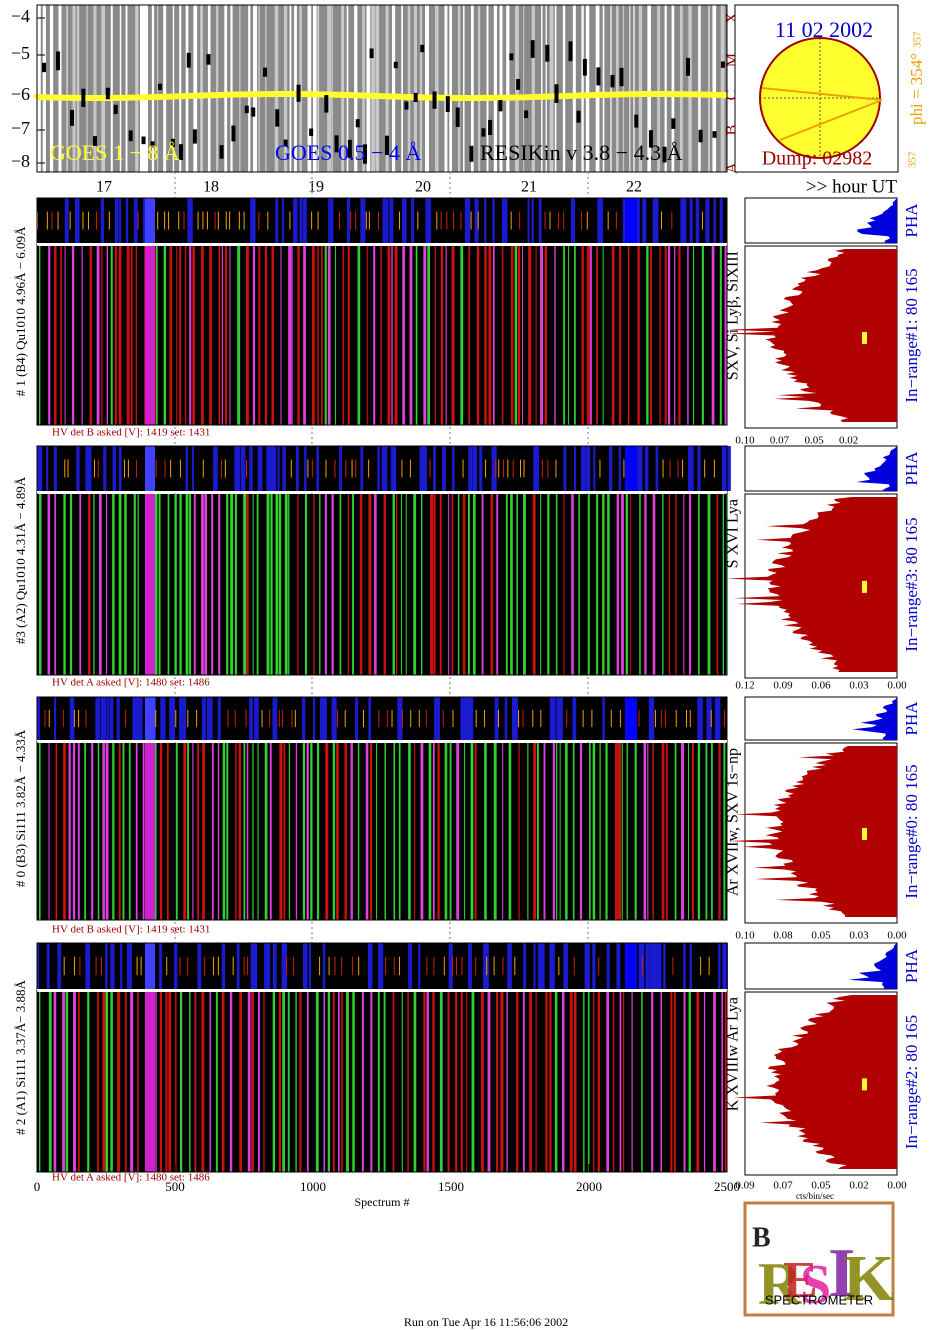 The height and width of the screenshot is (1330, 938). I want to click on logo-frame, so click(819, 1259).